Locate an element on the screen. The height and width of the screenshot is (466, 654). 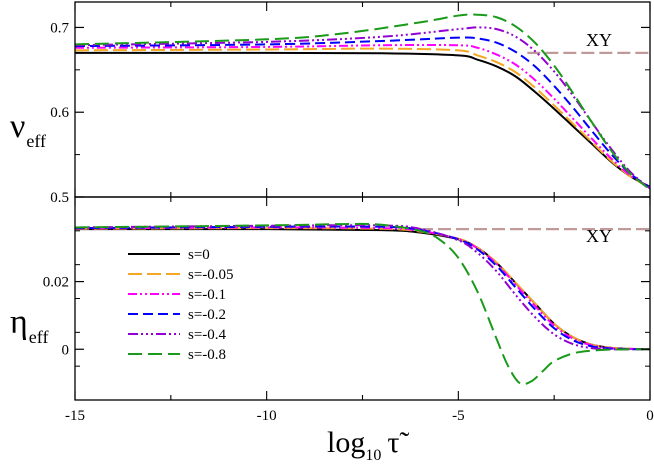
y-tick-label-top: 0.6 is located at coordinates (59, 113).